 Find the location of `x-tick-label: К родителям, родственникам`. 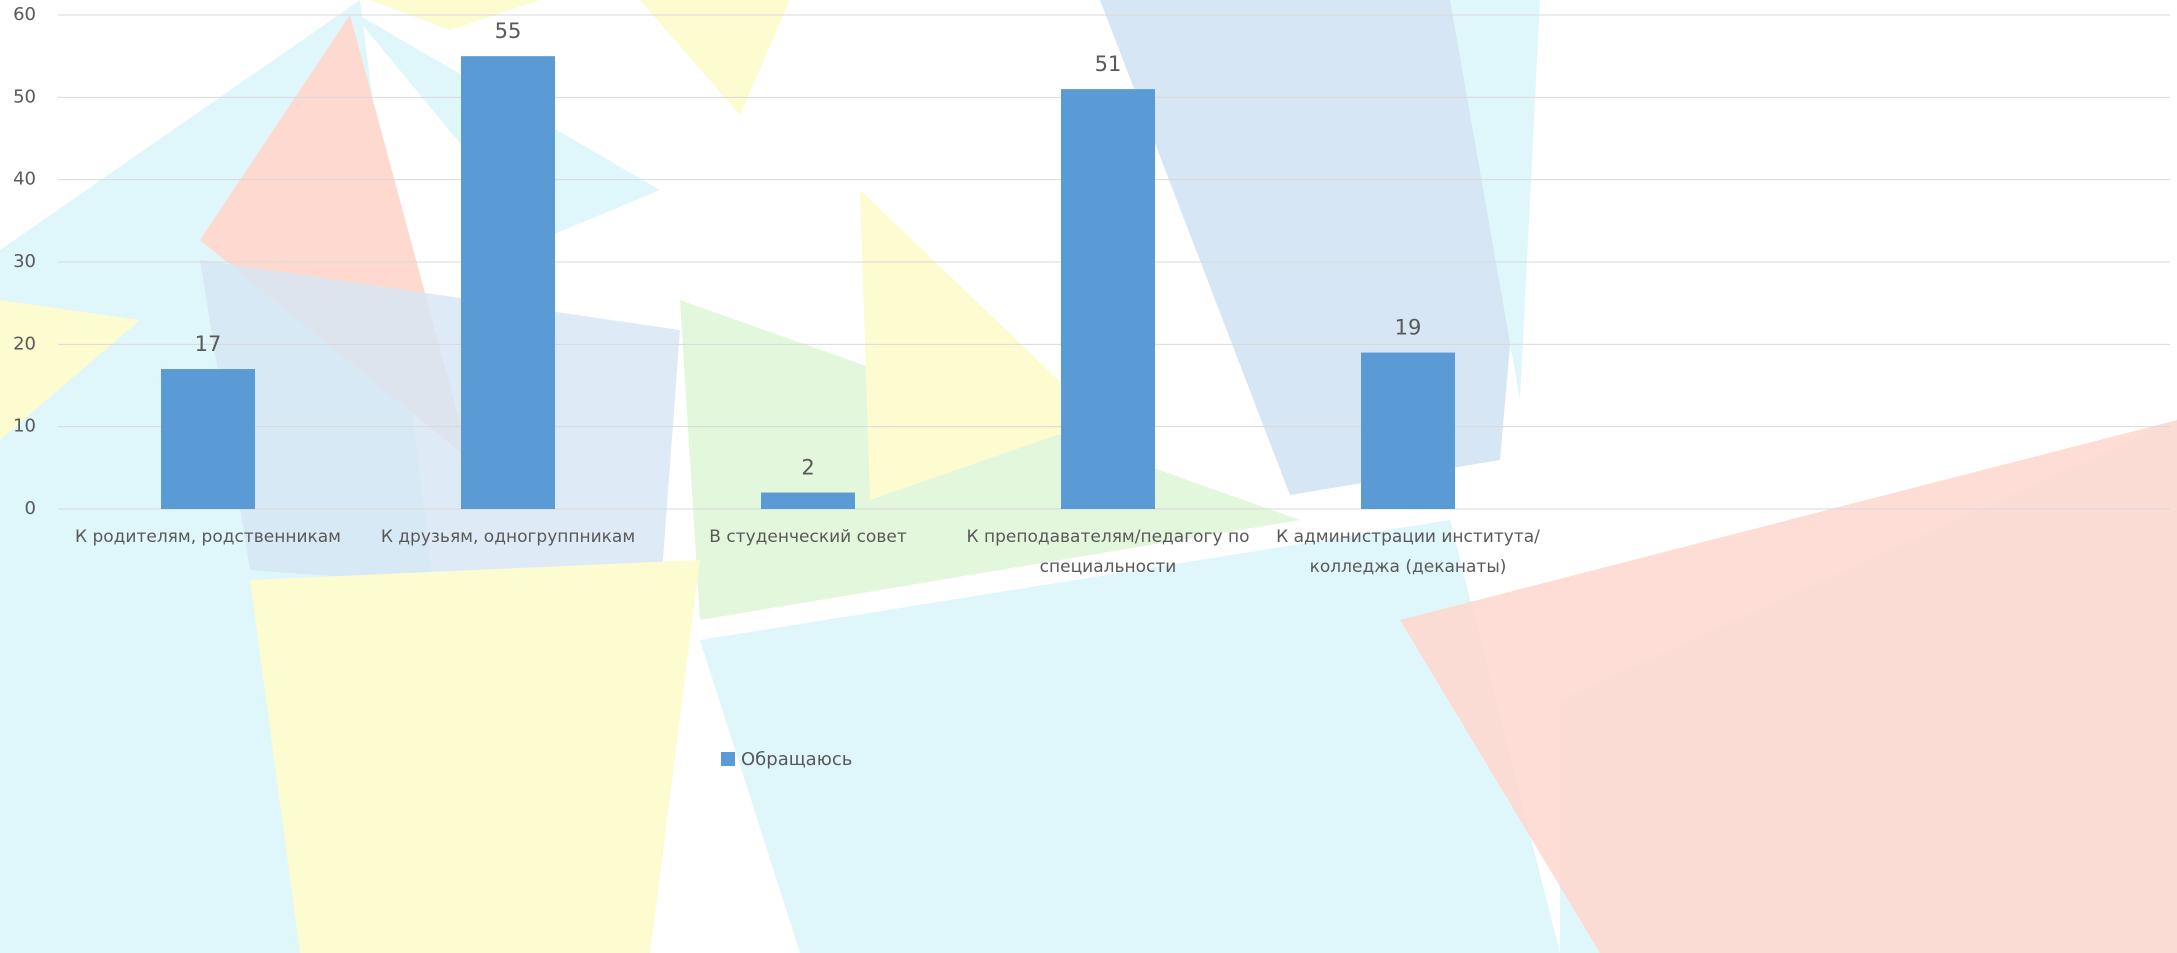

x-tick-label: К родителям, родственникам is located at coordinates (207, 537).